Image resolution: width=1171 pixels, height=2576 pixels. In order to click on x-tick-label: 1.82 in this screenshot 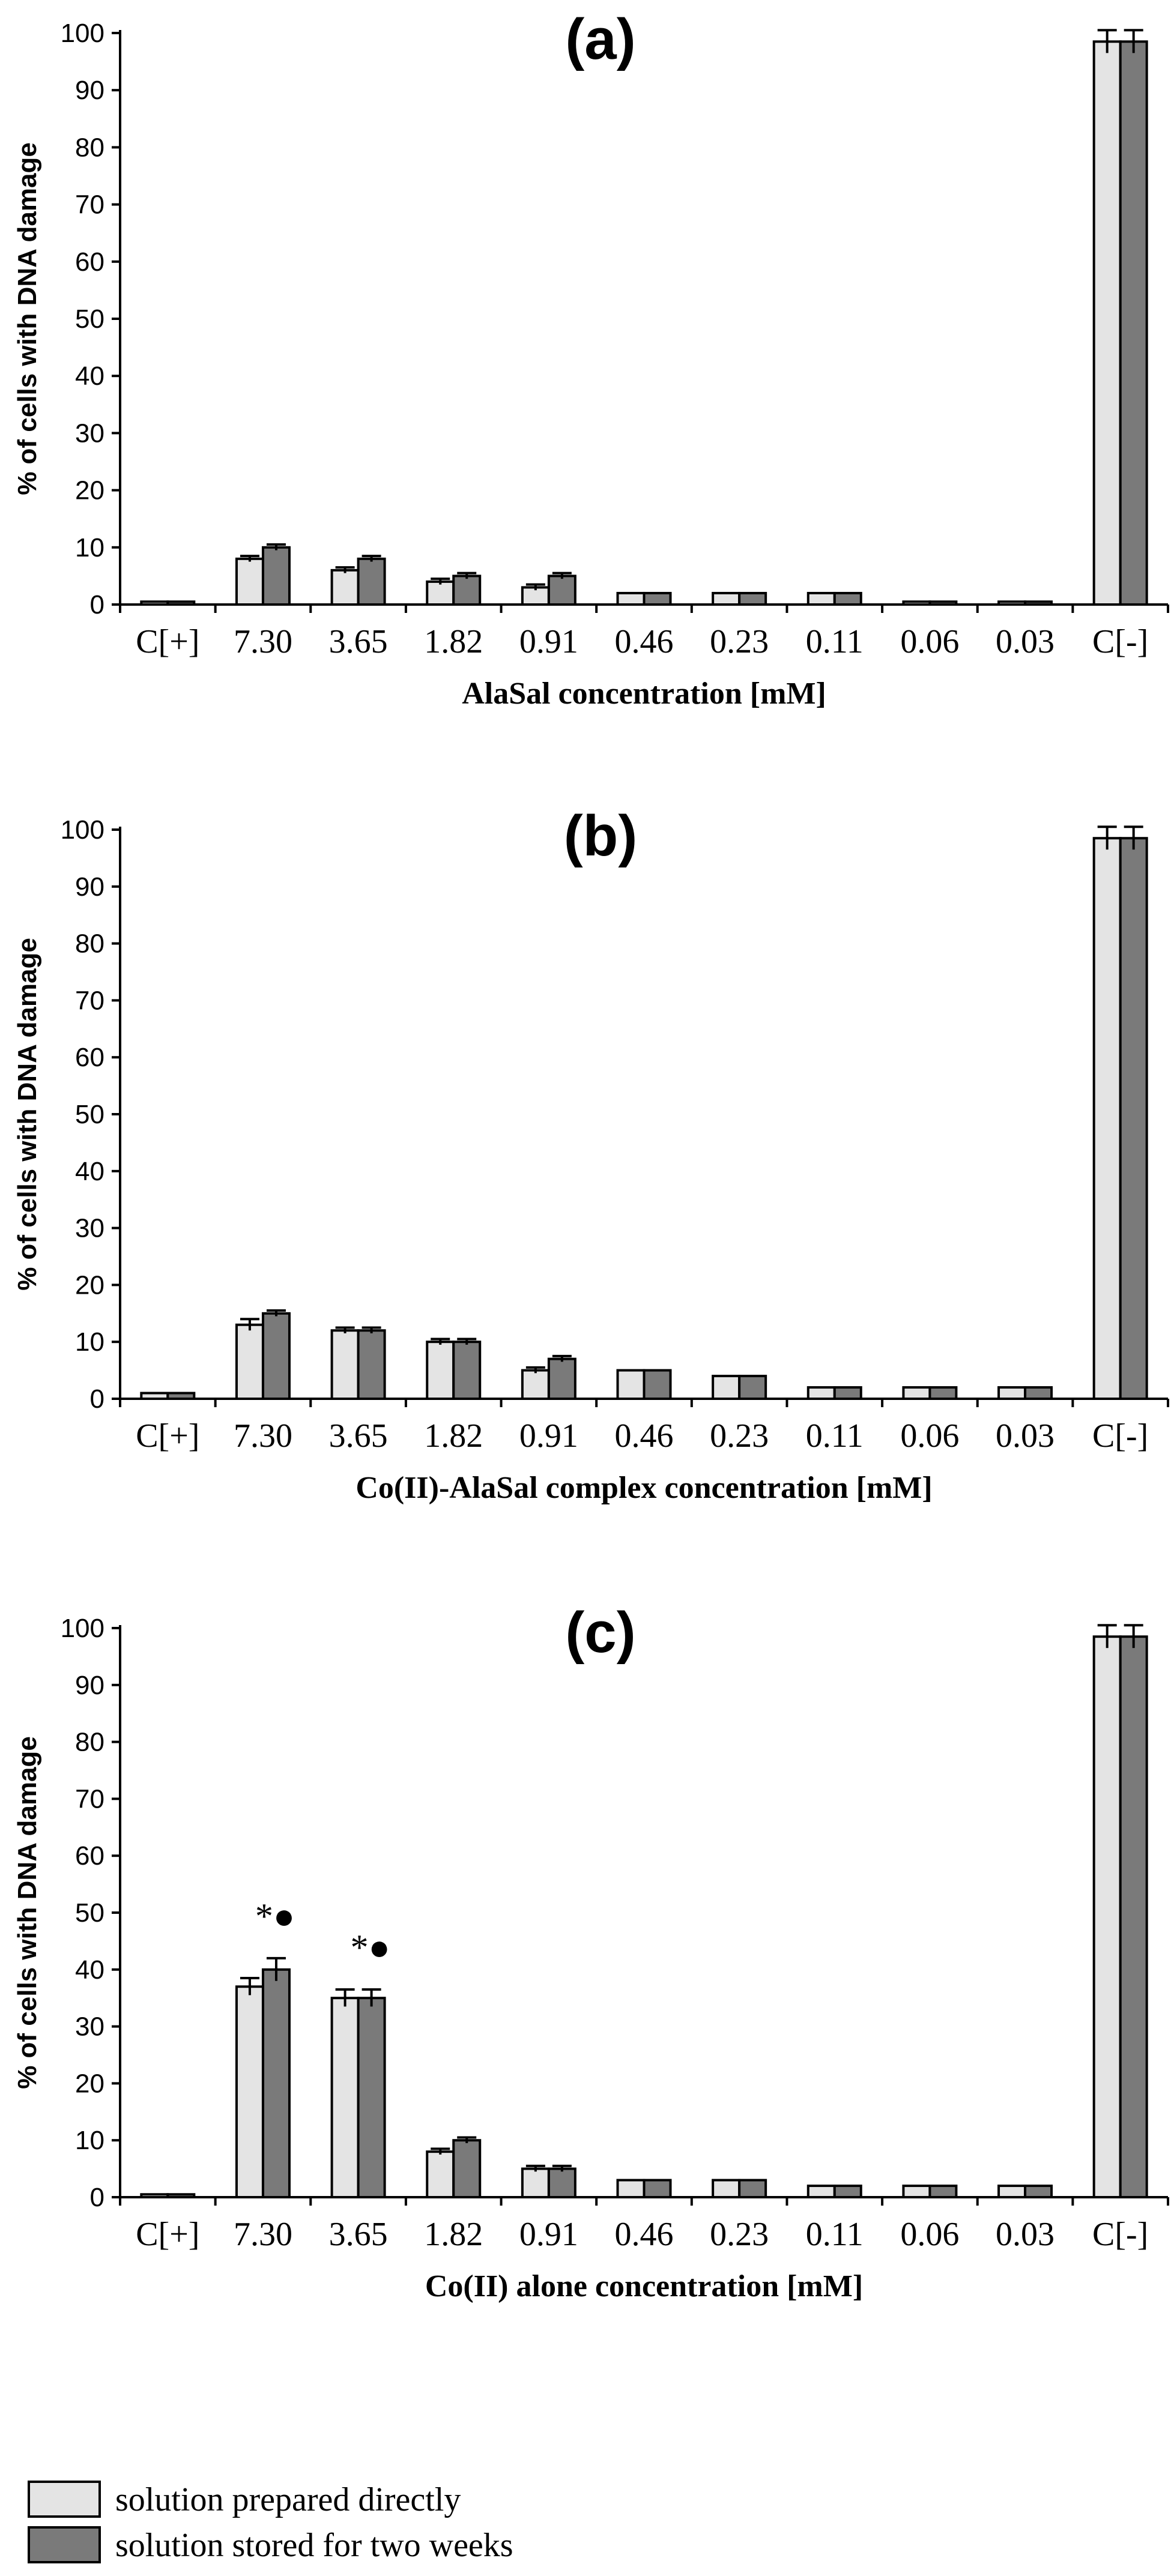, I will do `click(453, 1436)`.